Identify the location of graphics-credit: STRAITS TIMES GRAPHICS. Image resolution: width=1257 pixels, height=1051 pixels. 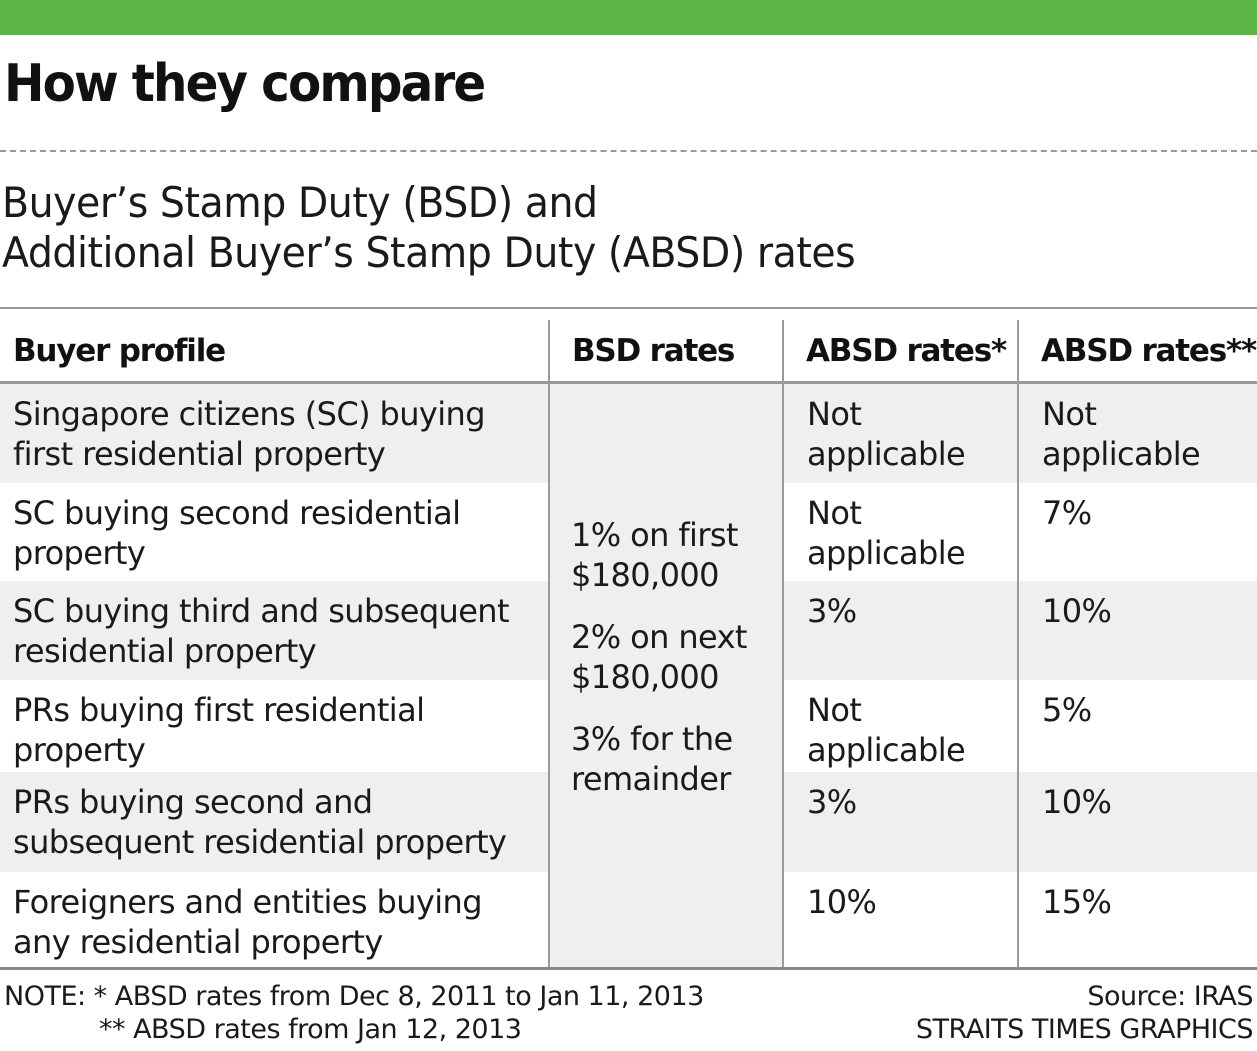
(1084, 1029).